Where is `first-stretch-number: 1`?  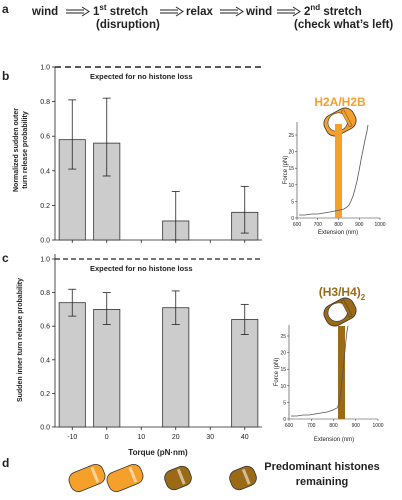
first-stretch-number: 1 is located at coordinates (96, 12).